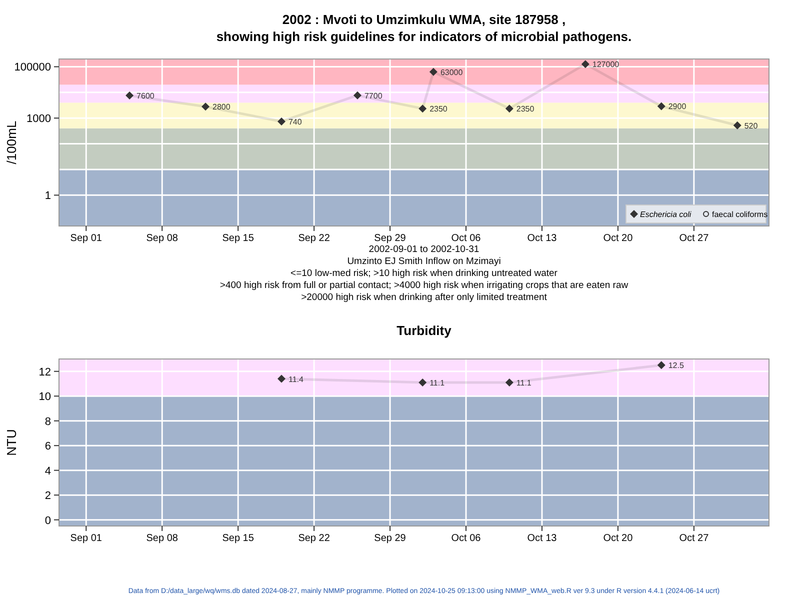 This screenshot has height=600, width=800. I want to click on y-tick-label: 10, so click(44, 397).